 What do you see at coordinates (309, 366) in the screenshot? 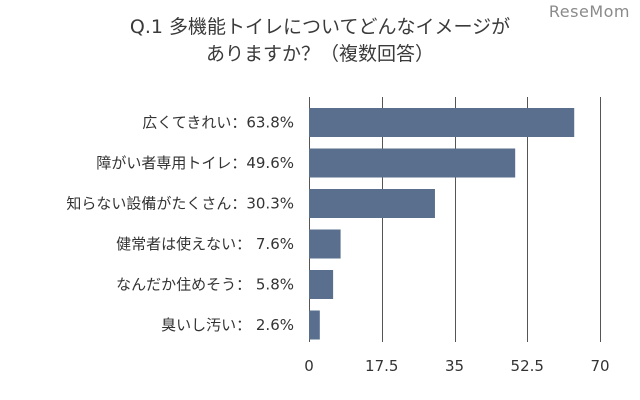
I see `x-tick-label: 0` at bounding box center [309, 366].